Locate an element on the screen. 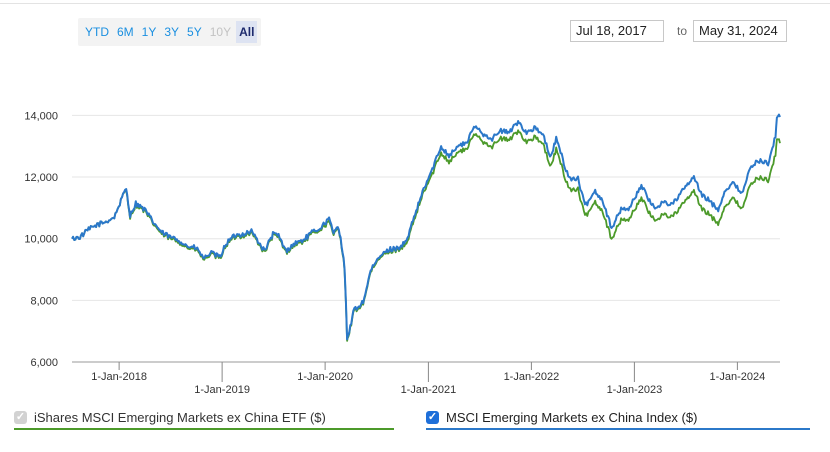  x-tick-label: 1-Jan-2018 is located at coordinates (119, 377).